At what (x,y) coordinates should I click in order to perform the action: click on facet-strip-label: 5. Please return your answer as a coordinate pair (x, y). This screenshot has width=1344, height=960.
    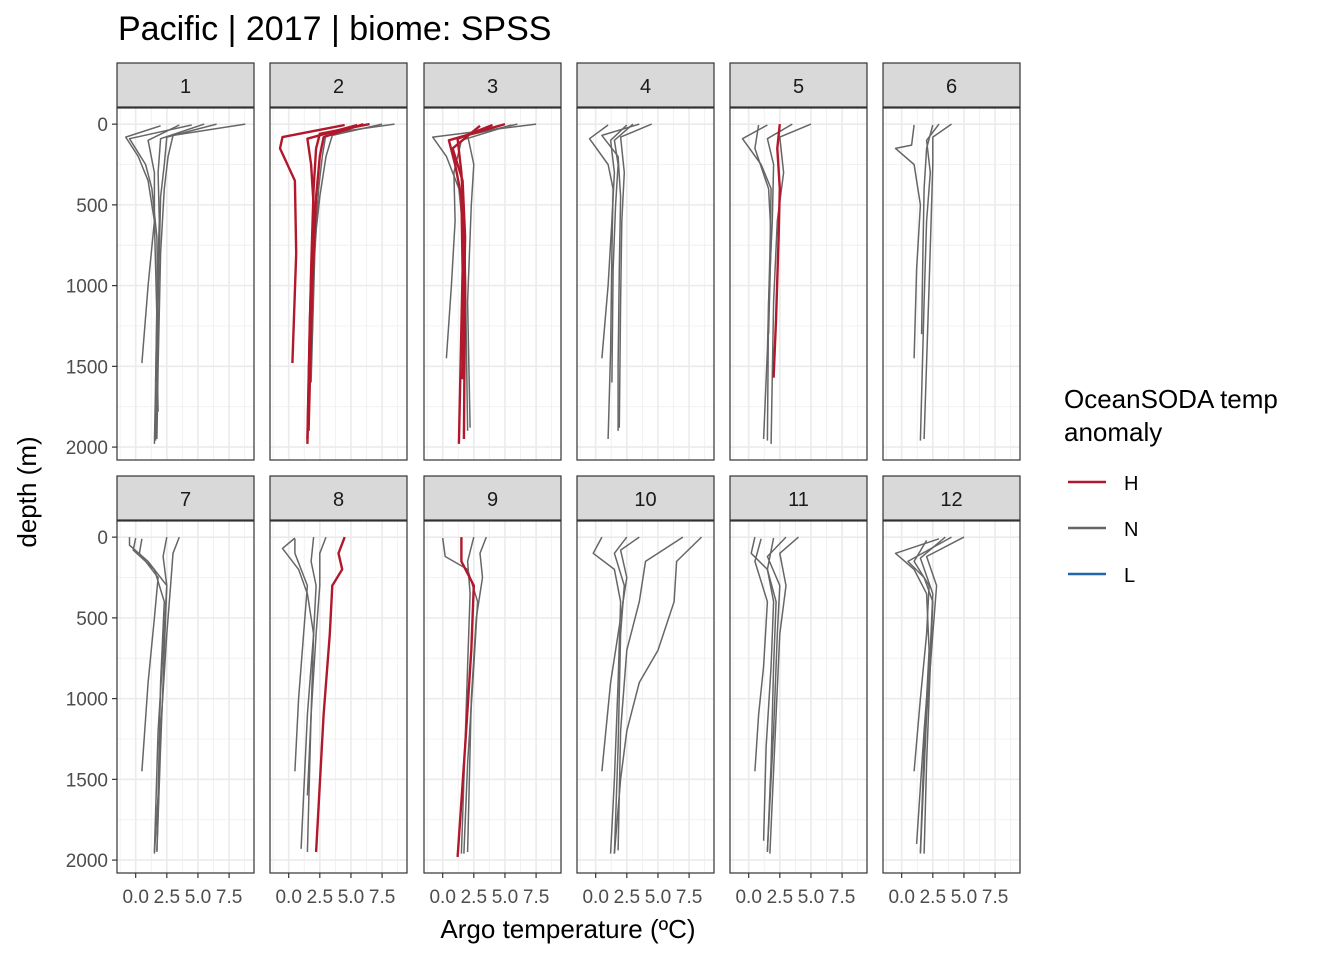
    Looking at the image, I should click on (798, 87).